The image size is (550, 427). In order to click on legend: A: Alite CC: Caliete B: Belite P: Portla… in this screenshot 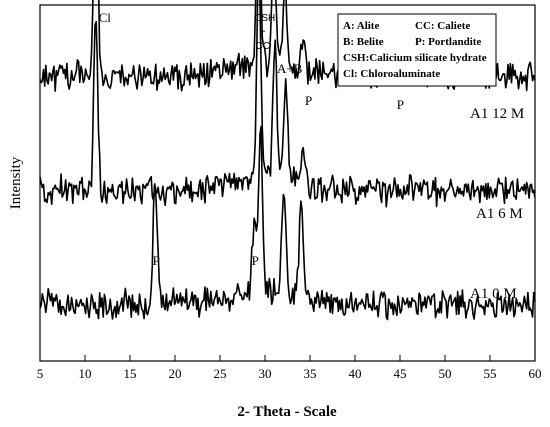, I will do `click(417, 50)`.